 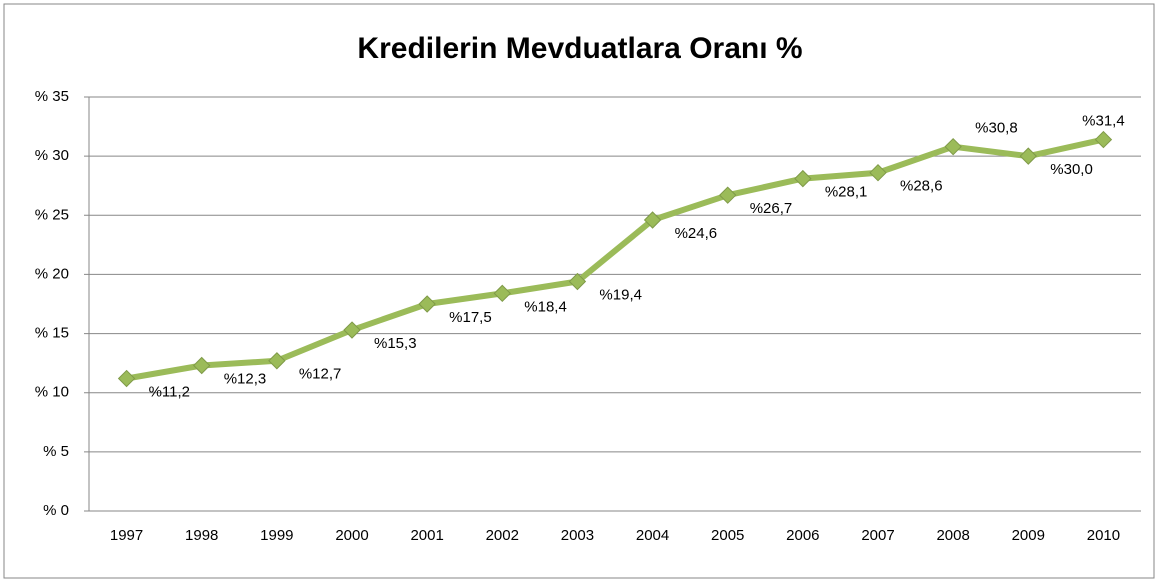 I want to click on x-tick-label: 2005, so click(x=727, y=535).